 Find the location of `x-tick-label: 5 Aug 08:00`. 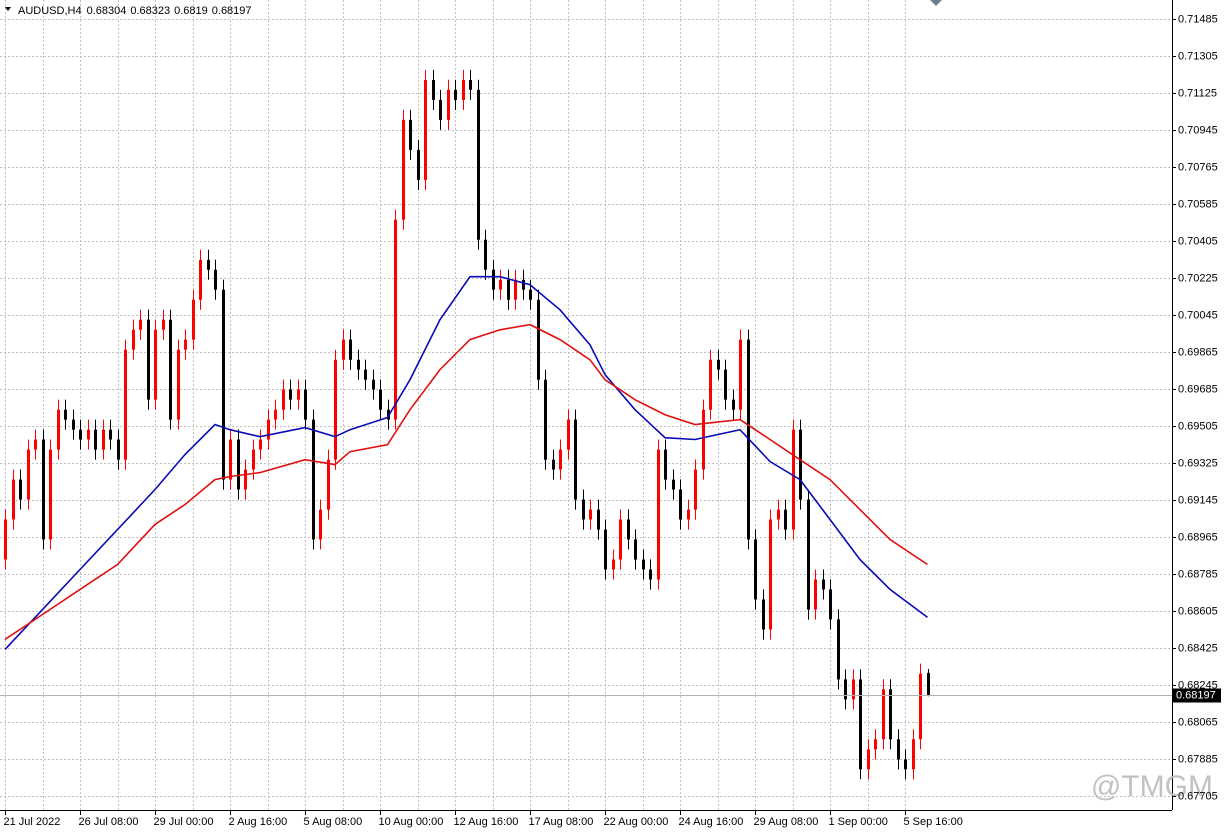

x-tick-label: 5 Aug 08:00 is located at coordinates (333, 822).